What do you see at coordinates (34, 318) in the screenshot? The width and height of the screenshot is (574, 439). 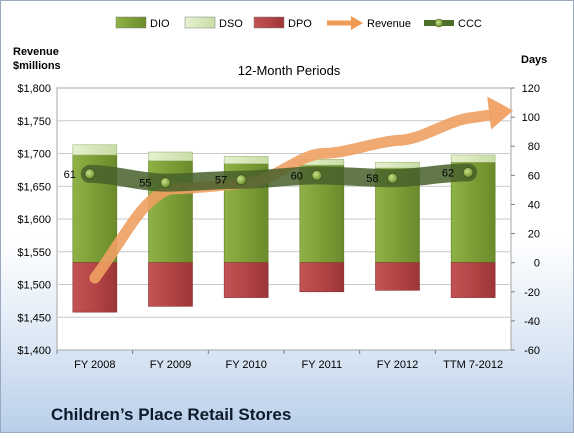 I see `left-tick-label: $1,450` at bounding box center [34, 318].